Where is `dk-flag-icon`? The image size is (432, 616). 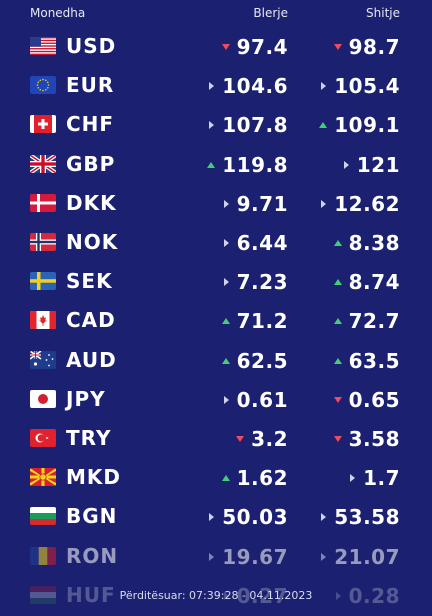
dk-flag-icon is located at coordinates (43, 202).